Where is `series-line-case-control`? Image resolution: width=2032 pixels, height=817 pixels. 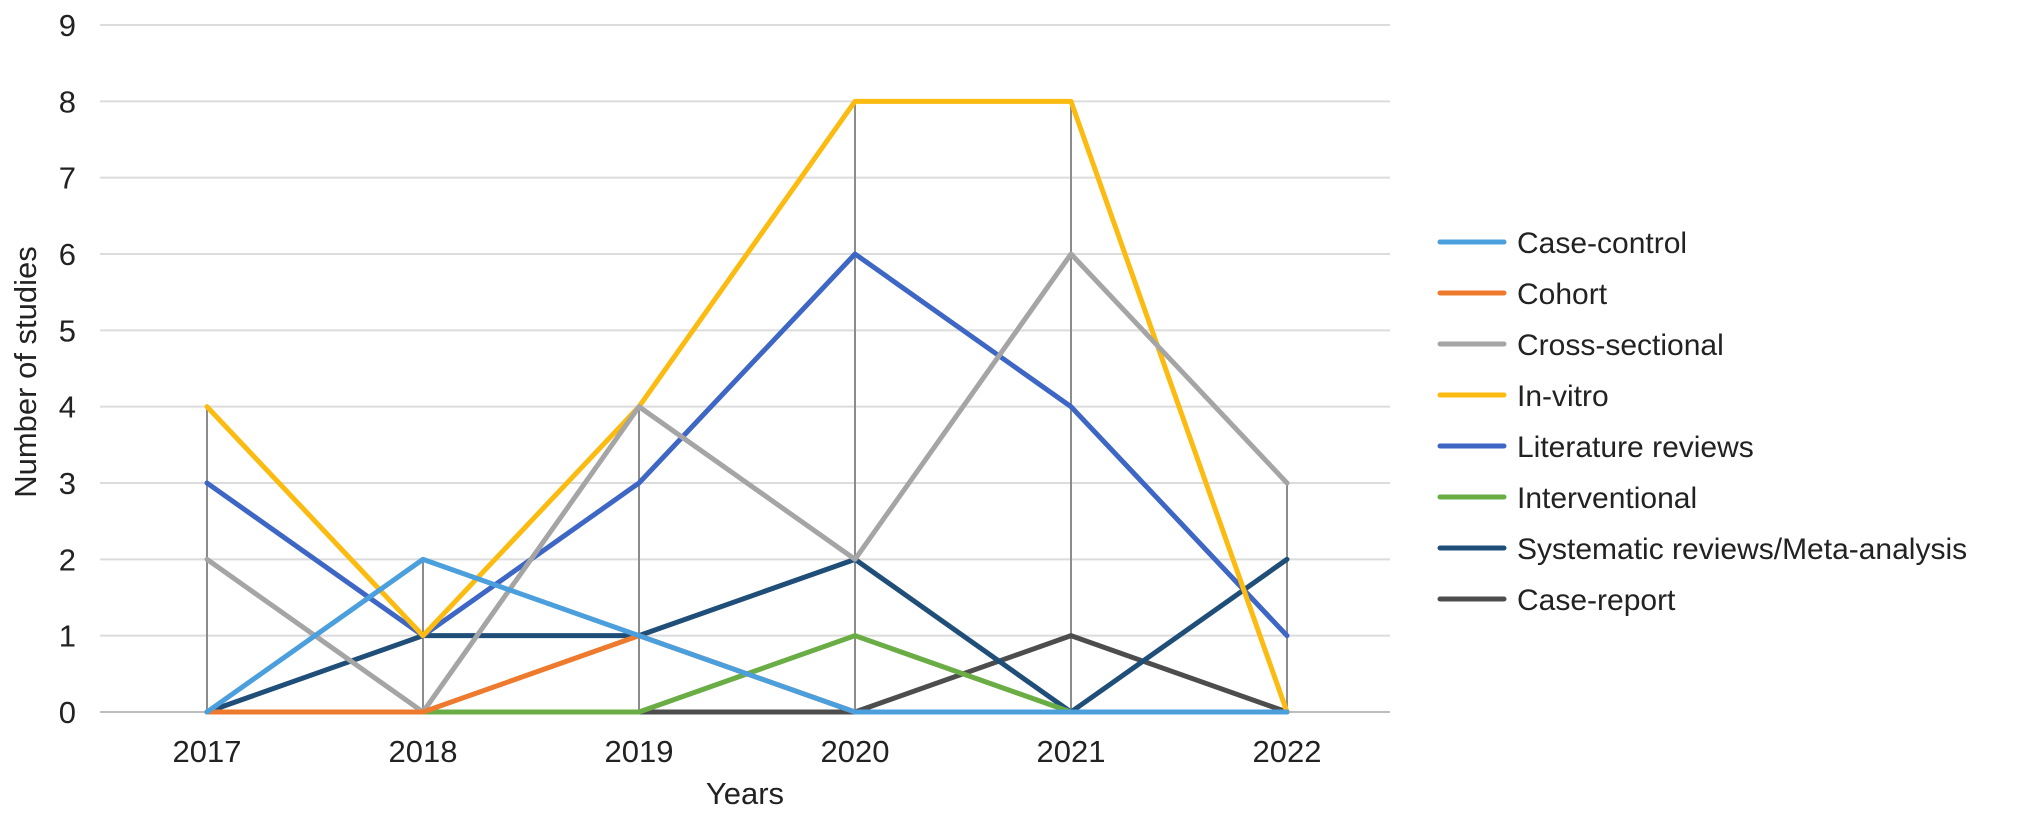
series-line-case-control is located at coordinates (747, 635).